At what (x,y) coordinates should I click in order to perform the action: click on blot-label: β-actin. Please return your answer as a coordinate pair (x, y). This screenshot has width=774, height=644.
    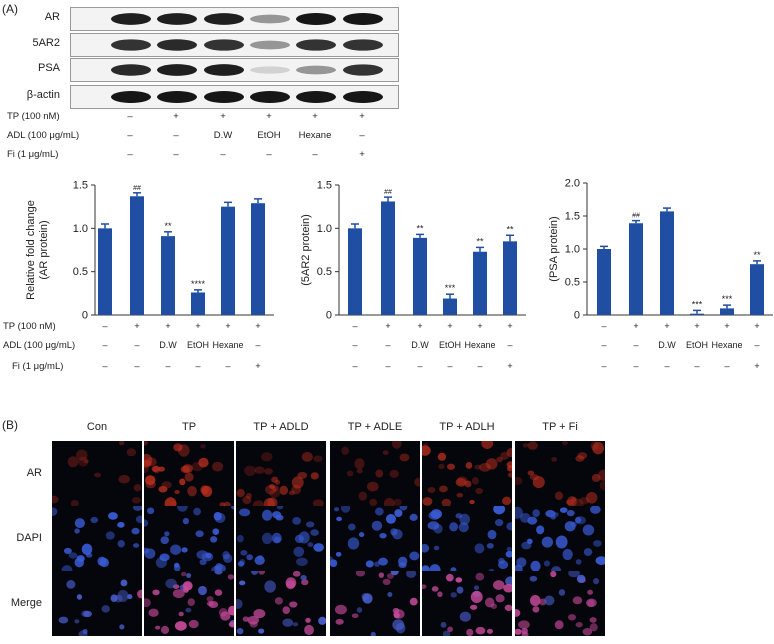
    Looking at the image, I should click on (43, 95).